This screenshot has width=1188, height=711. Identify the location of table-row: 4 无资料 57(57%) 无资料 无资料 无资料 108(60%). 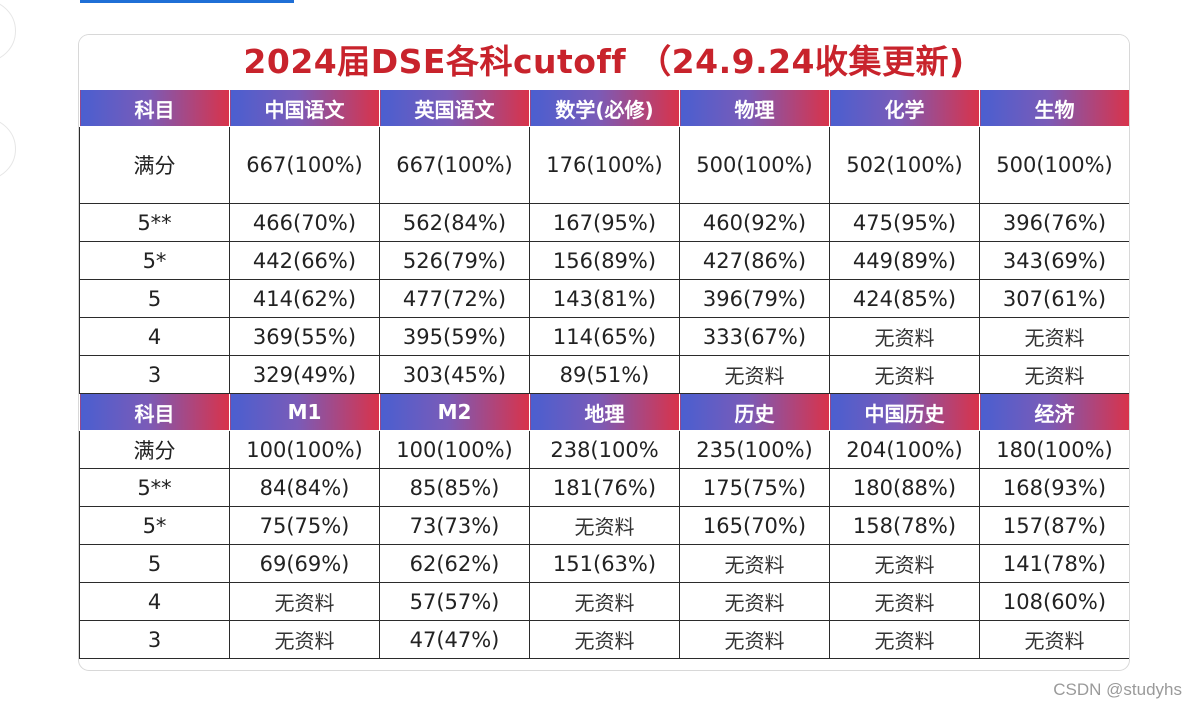
(604, 601).